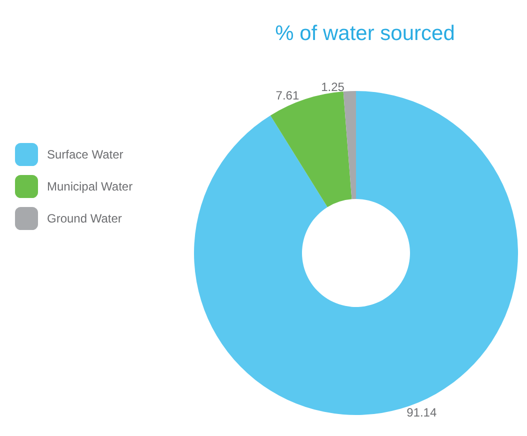  Describe the element at coordinates (90, 187) in the screenshot. I see `legend-label: Municipal Water` at that location.